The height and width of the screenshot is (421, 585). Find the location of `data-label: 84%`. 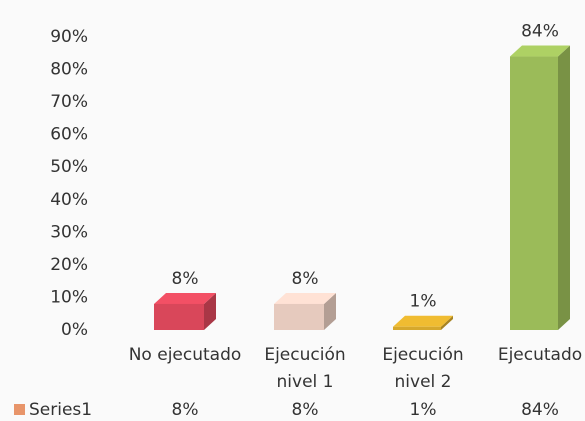

data-label: 84% is located at coordinates (540, 32).